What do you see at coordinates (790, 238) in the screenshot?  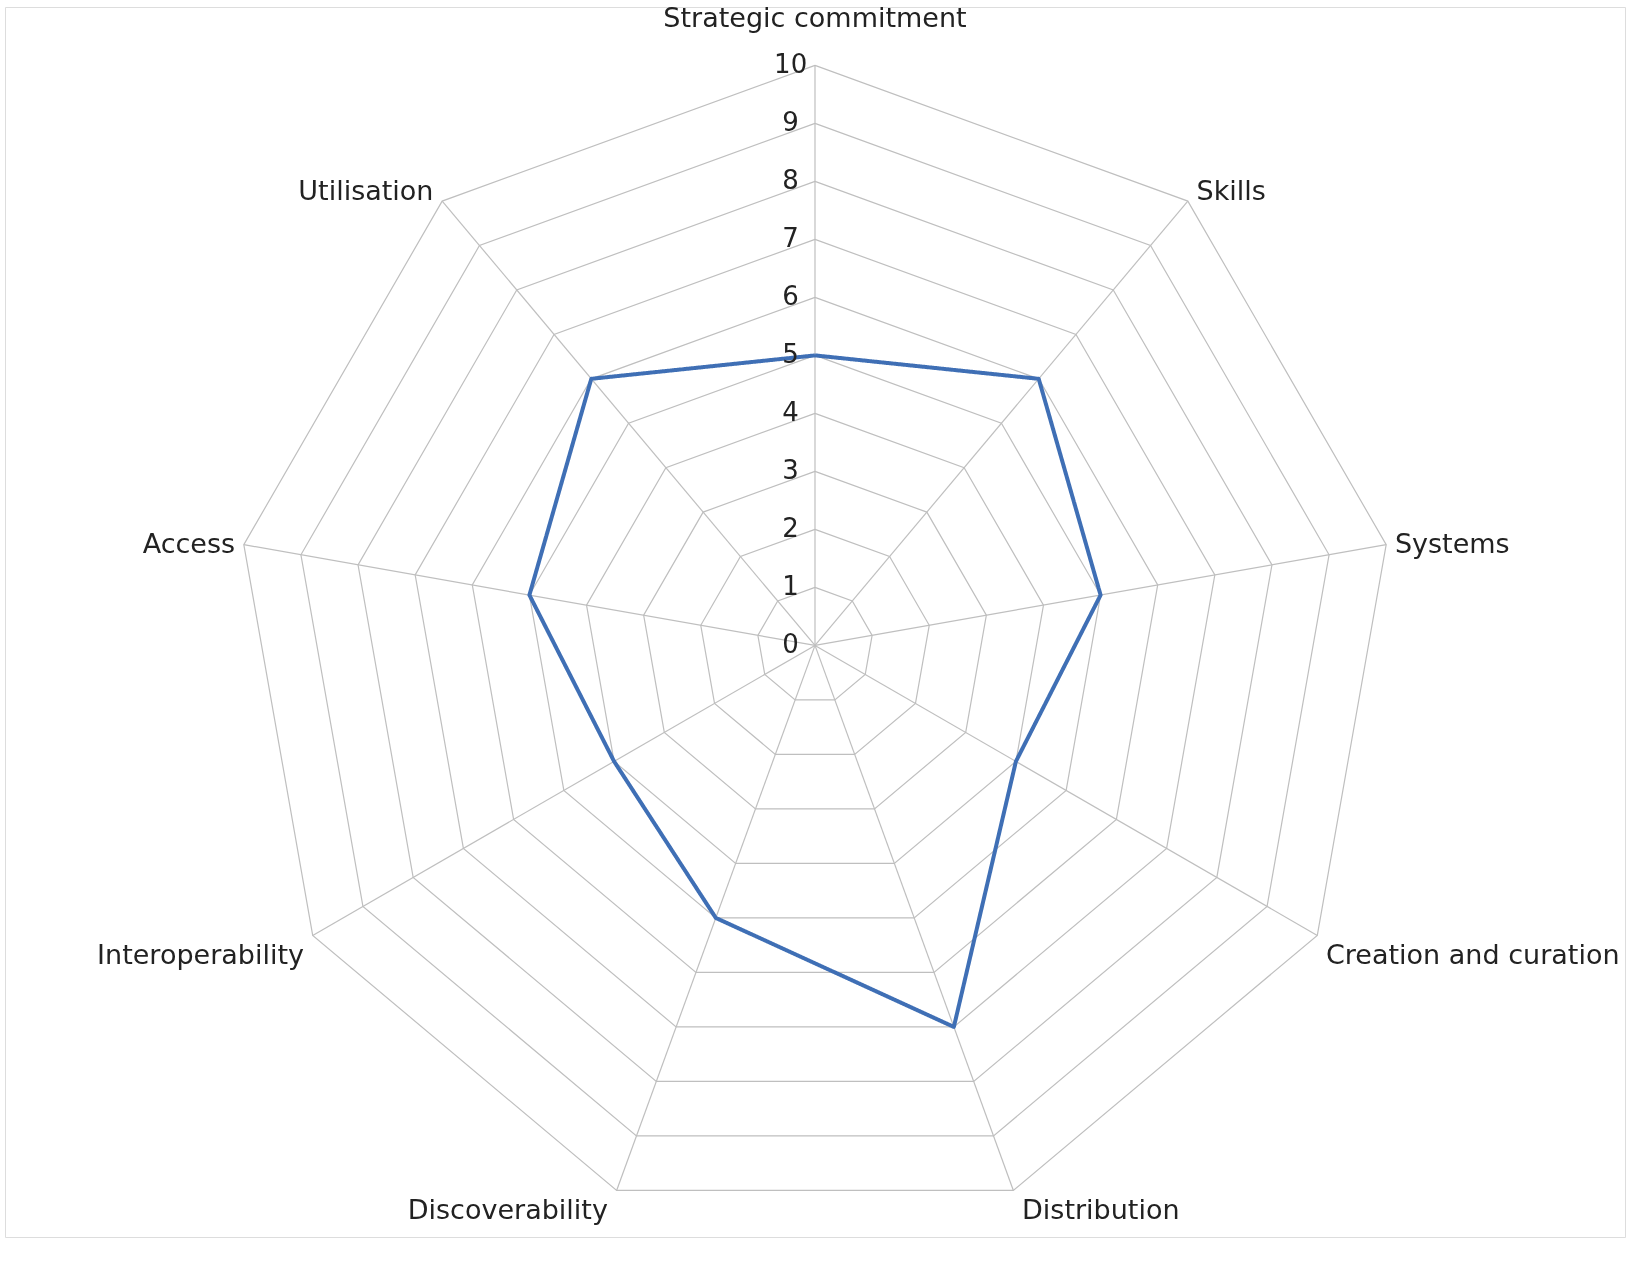 I see `y-tick-label: 7` at bounding box center [790, 238].